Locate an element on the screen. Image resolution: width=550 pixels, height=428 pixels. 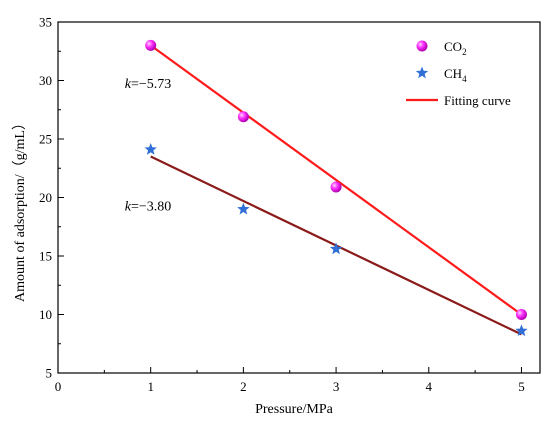
legend-label-fit: Fitting curve is located at coordinates (477, 100).